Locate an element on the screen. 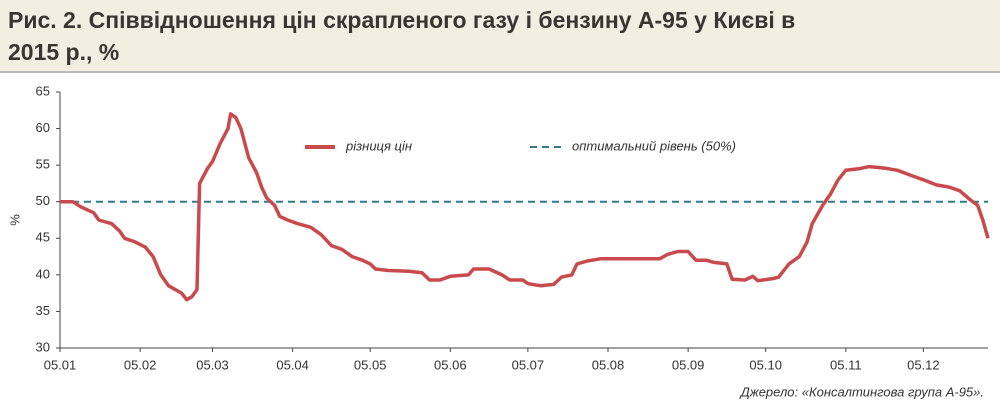  legend-label: оптимальний рівень (50%) is located at coordinates (654, 145).